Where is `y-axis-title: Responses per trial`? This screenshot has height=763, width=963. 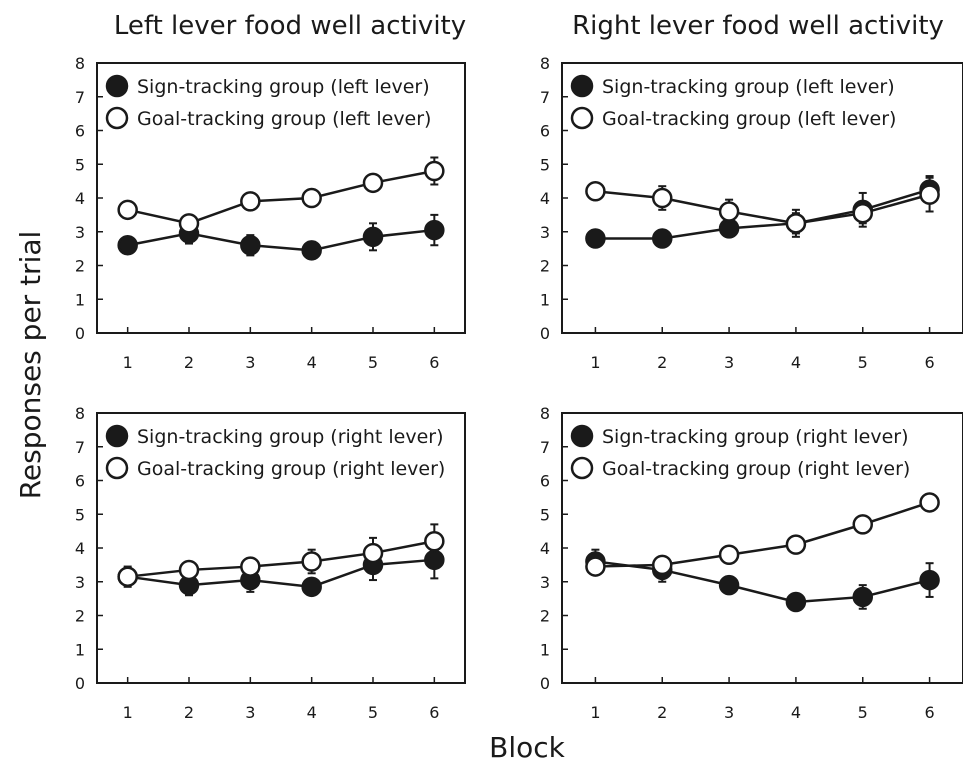
y-axis-title: Responses per trial is located at coordinates (30, 365).